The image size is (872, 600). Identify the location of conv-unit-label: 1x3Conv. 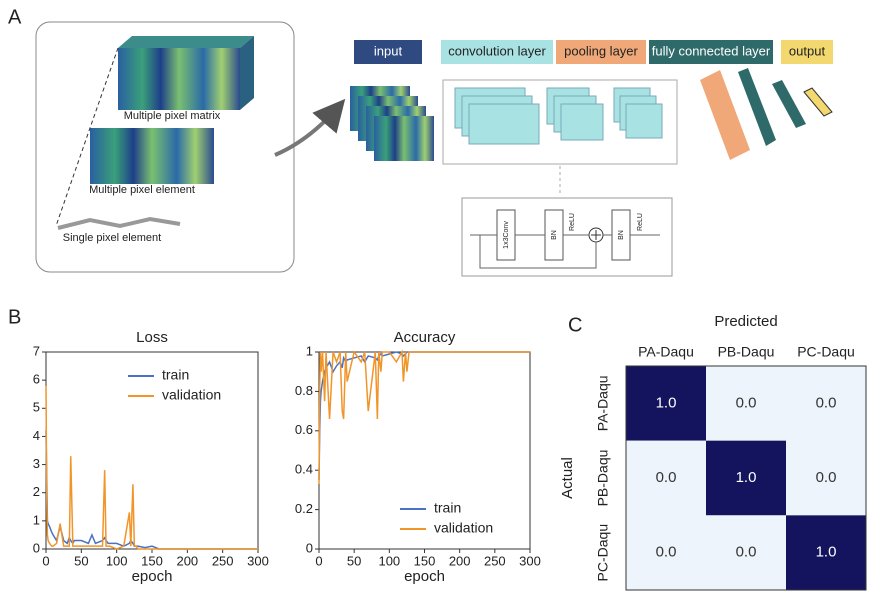
(506, 235).